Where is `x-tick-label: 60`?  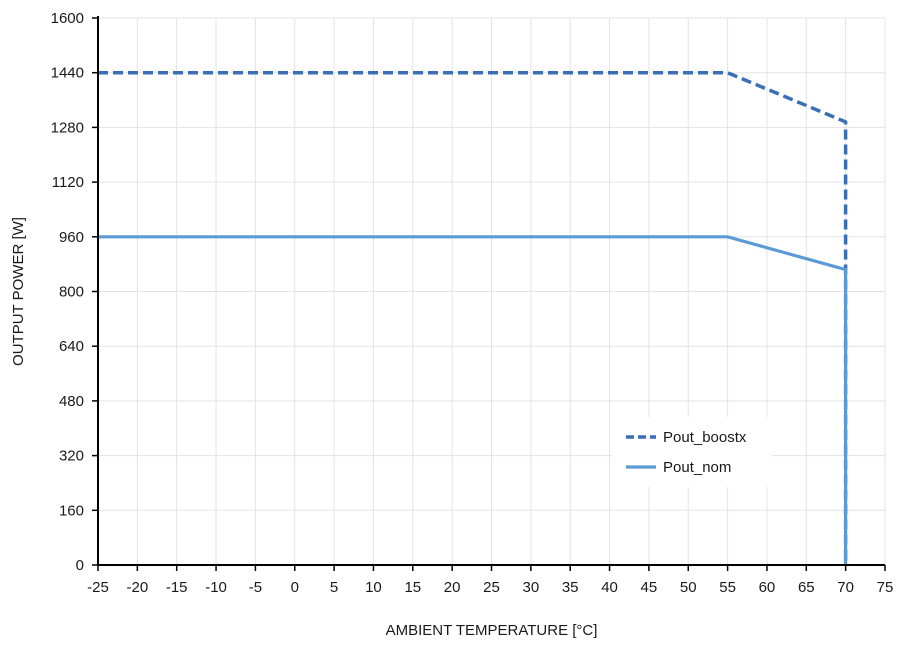 x-tick-label: 60 is located at coordinates (767, 587).